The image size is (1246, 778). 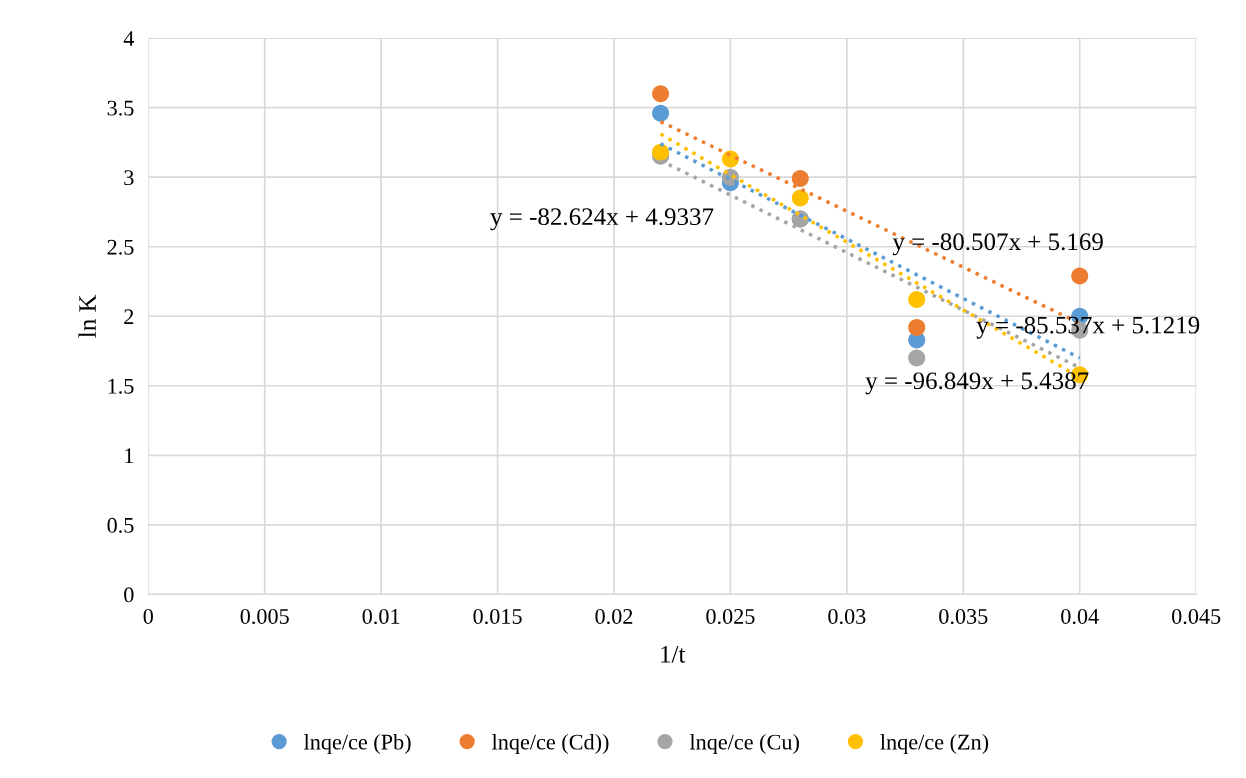 I want to click on y-tick-label: 1.5, so click(x=121, y=386).